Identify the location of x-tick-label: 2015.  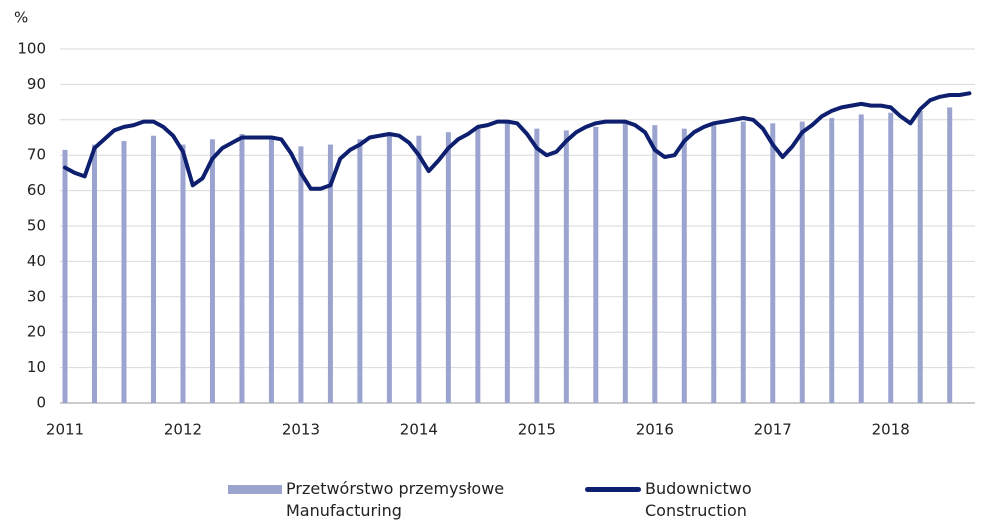
(537, 430).